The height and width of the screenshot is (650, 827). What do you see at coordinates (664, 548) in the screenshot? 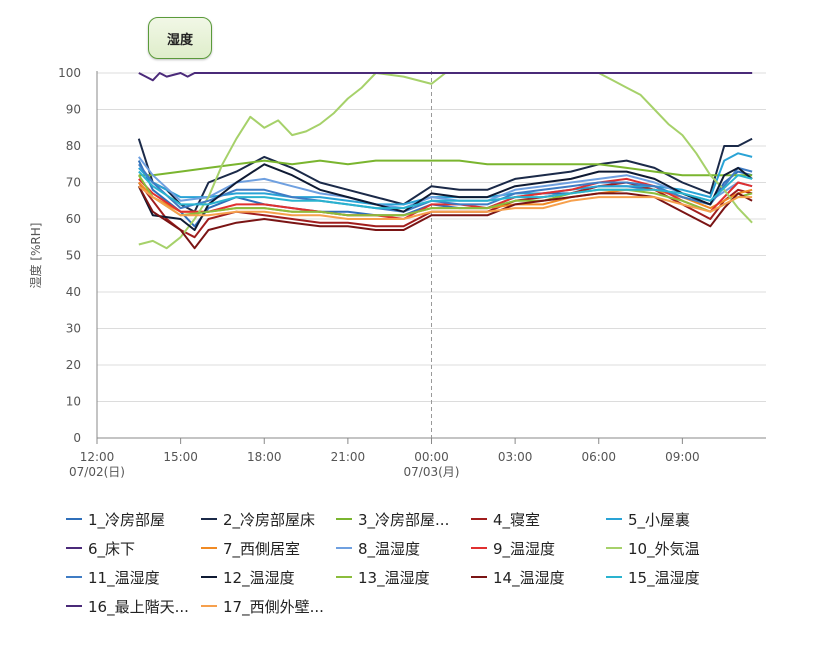
I see `legend-label: 10_外気温` at bounding box center [664, 548].